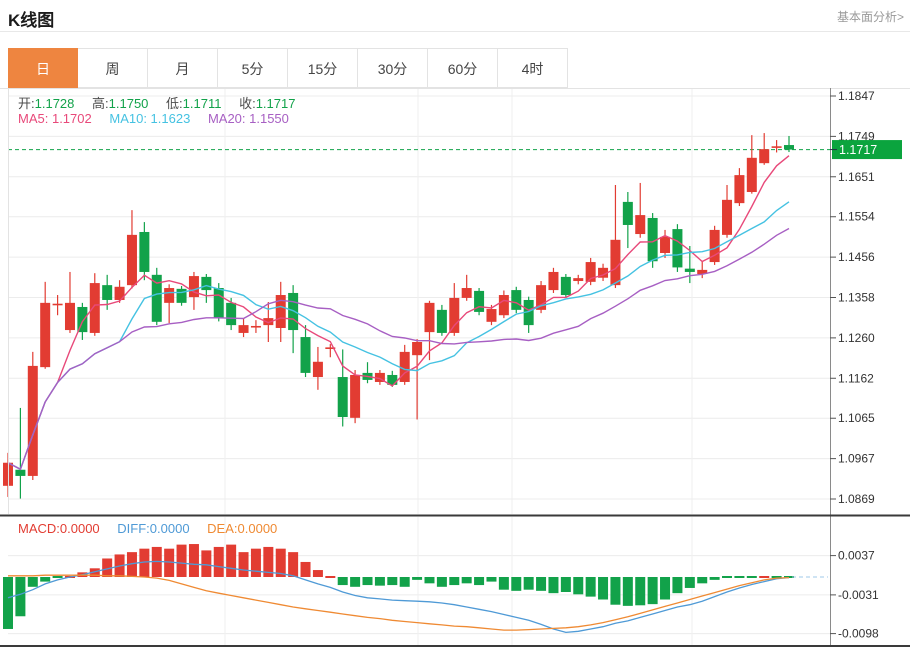  What do you see at coordinates (169, 528) in the screenshot?
I see `diff-value: 0.0000` at bounding box center [169, 528].